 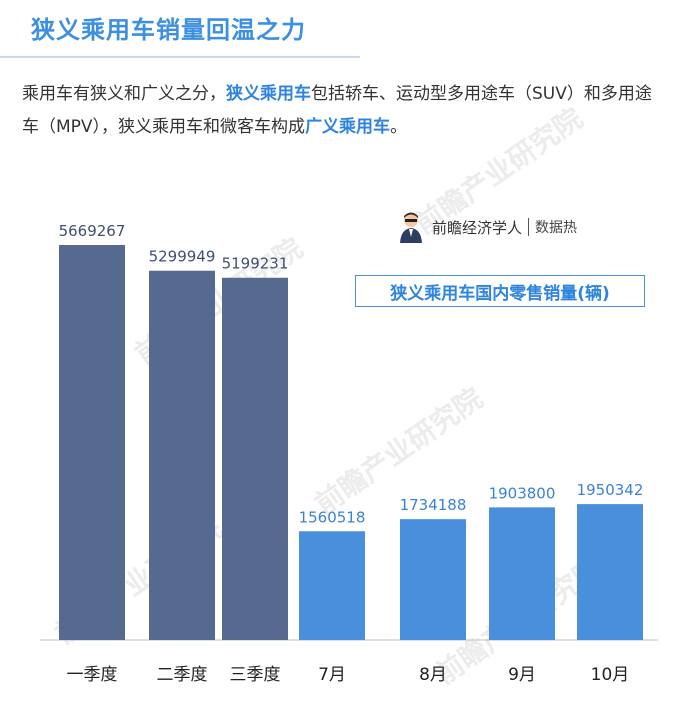 What do you see at coordinates (433, 505) in the screenshot?
I see `data-label: 1734188` at bounding box center [433, 505].